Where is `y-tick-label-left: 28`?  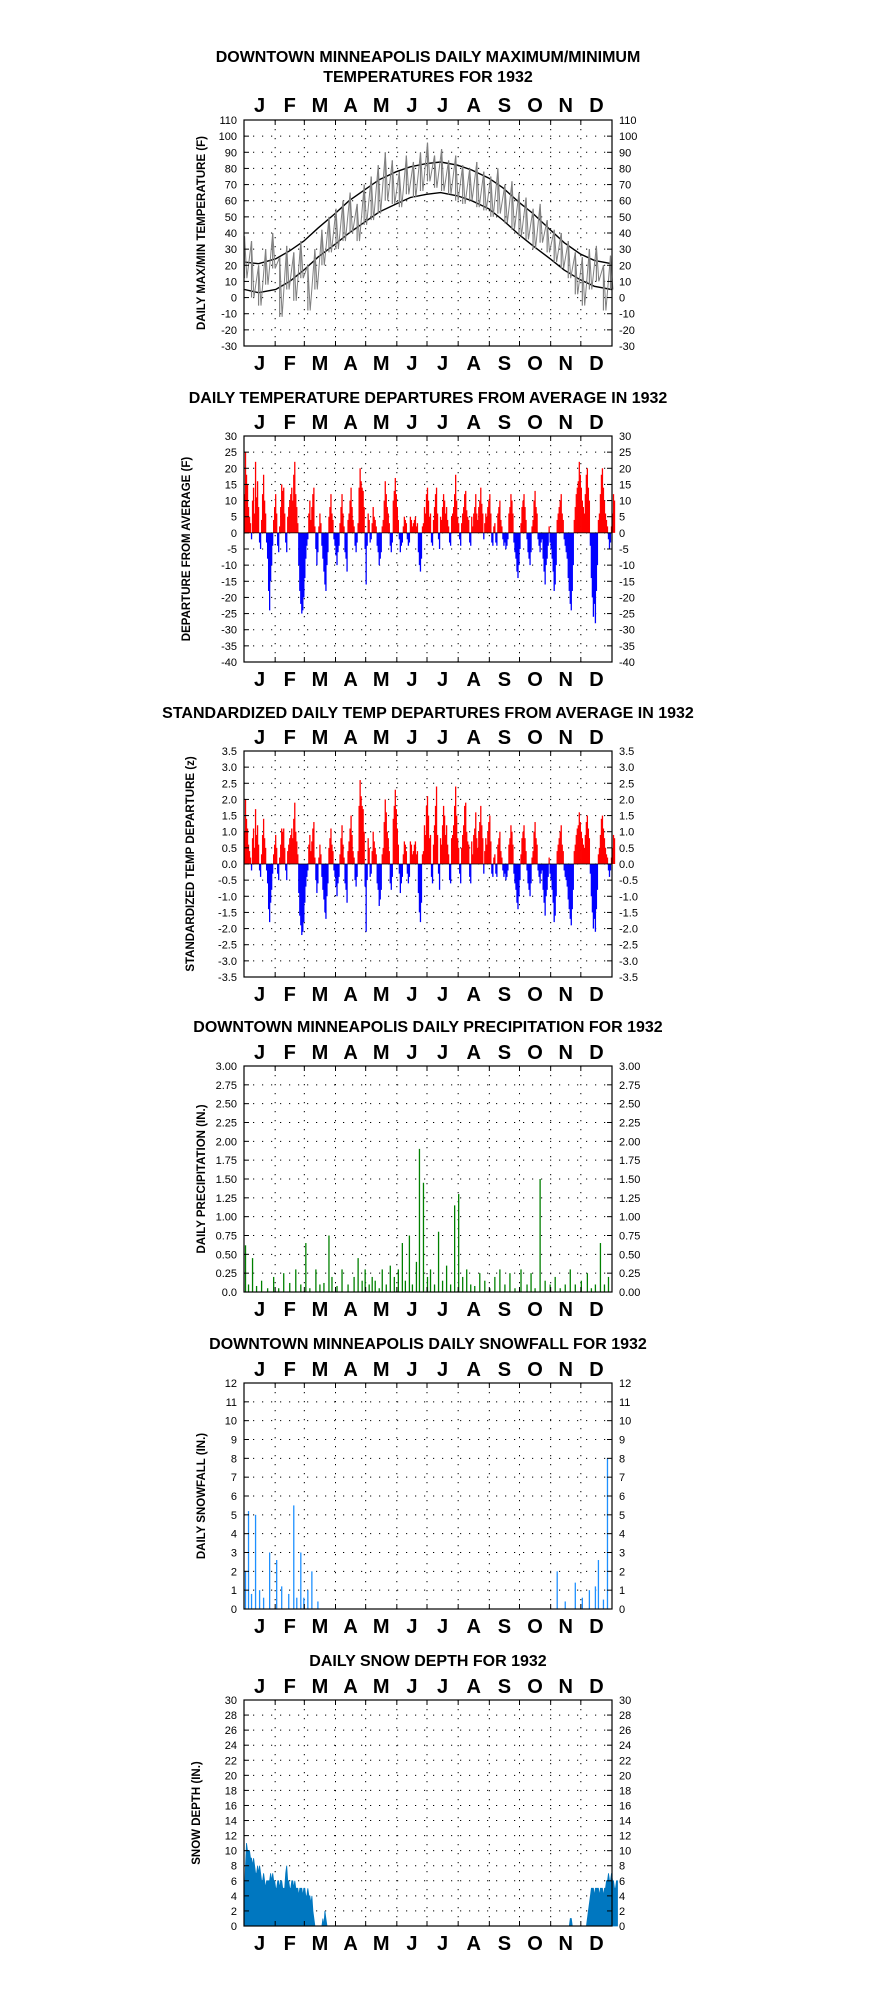
y-tick-label-left: 28 is located at coordinates (231, 1716).